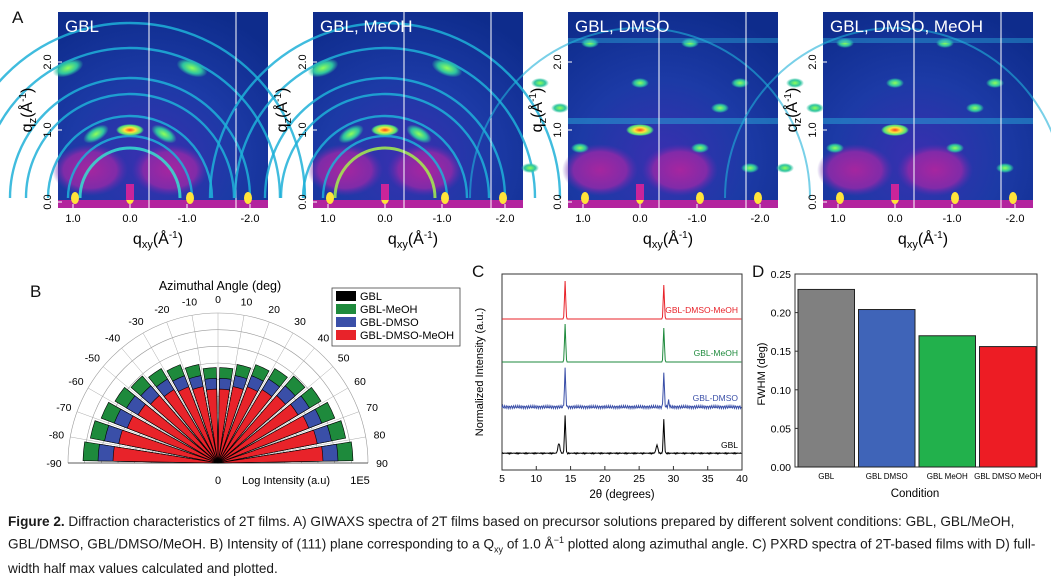  What do you see at coordinates (742, 479) in the screenshot?
I see `pxrd-xtick-label: 40` at bounding box center [742, 479].